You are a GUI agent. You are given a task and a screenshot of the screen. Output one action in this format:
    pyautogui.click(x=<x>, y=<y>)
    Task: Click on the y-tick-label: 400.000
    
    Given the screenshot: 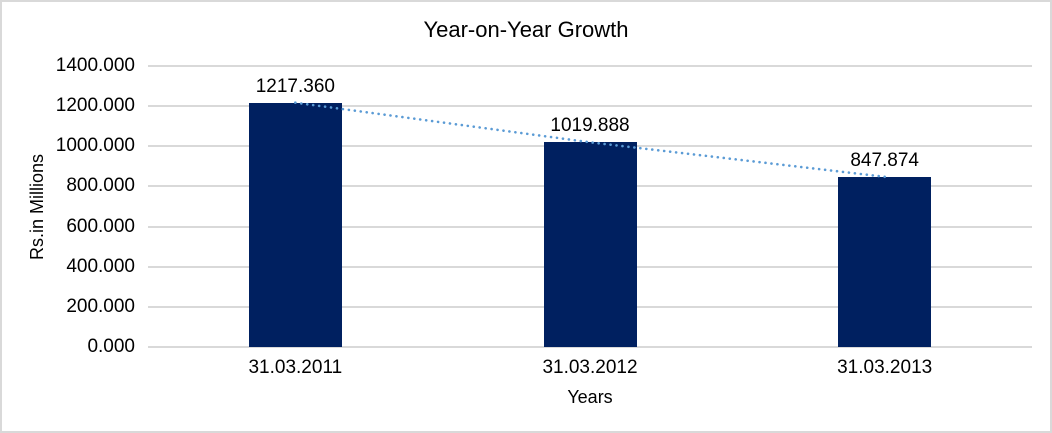 What is the action you would take?
    pyautogui.click(x=100, y=266)
    